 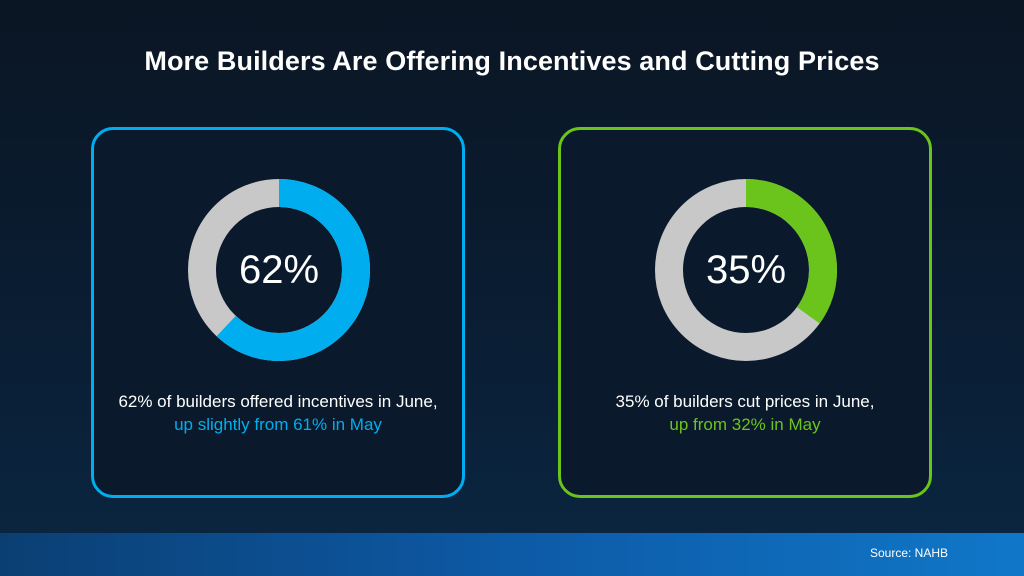 I want to click on incentives-donut-chart: 62%, so click(x=279, y=270).